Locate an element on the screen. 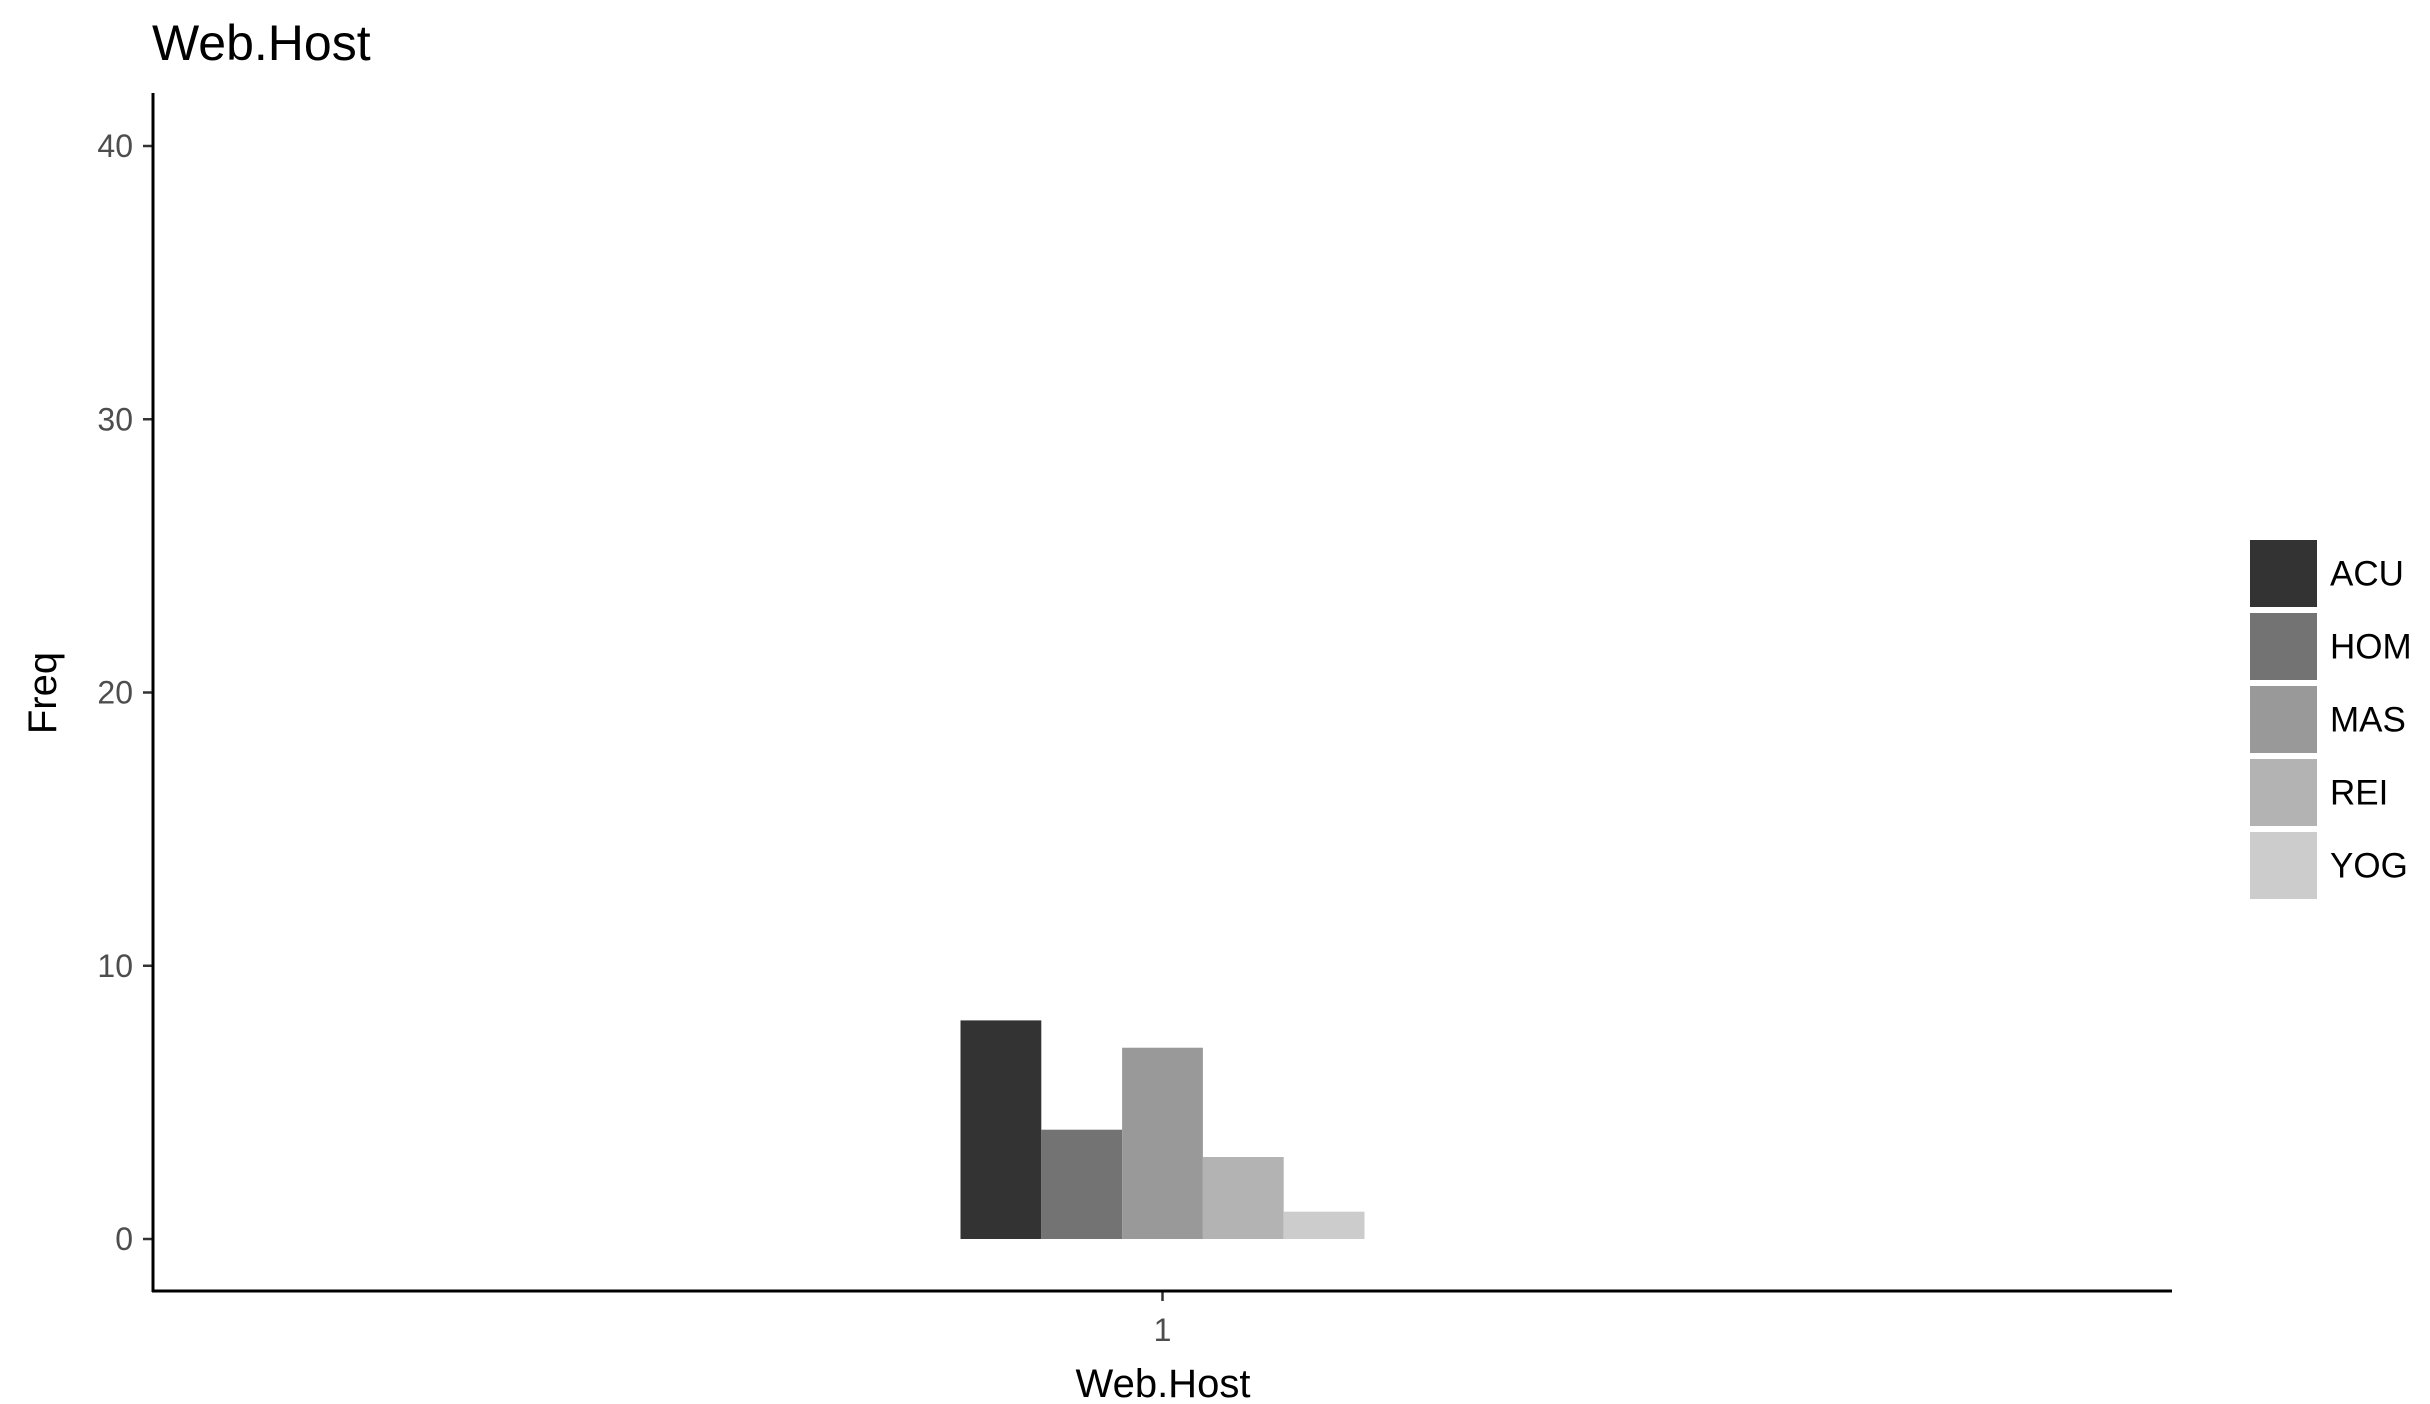 The image size is (2430, 1404). legend-label: ACU is located at coordinates (2367, 574).